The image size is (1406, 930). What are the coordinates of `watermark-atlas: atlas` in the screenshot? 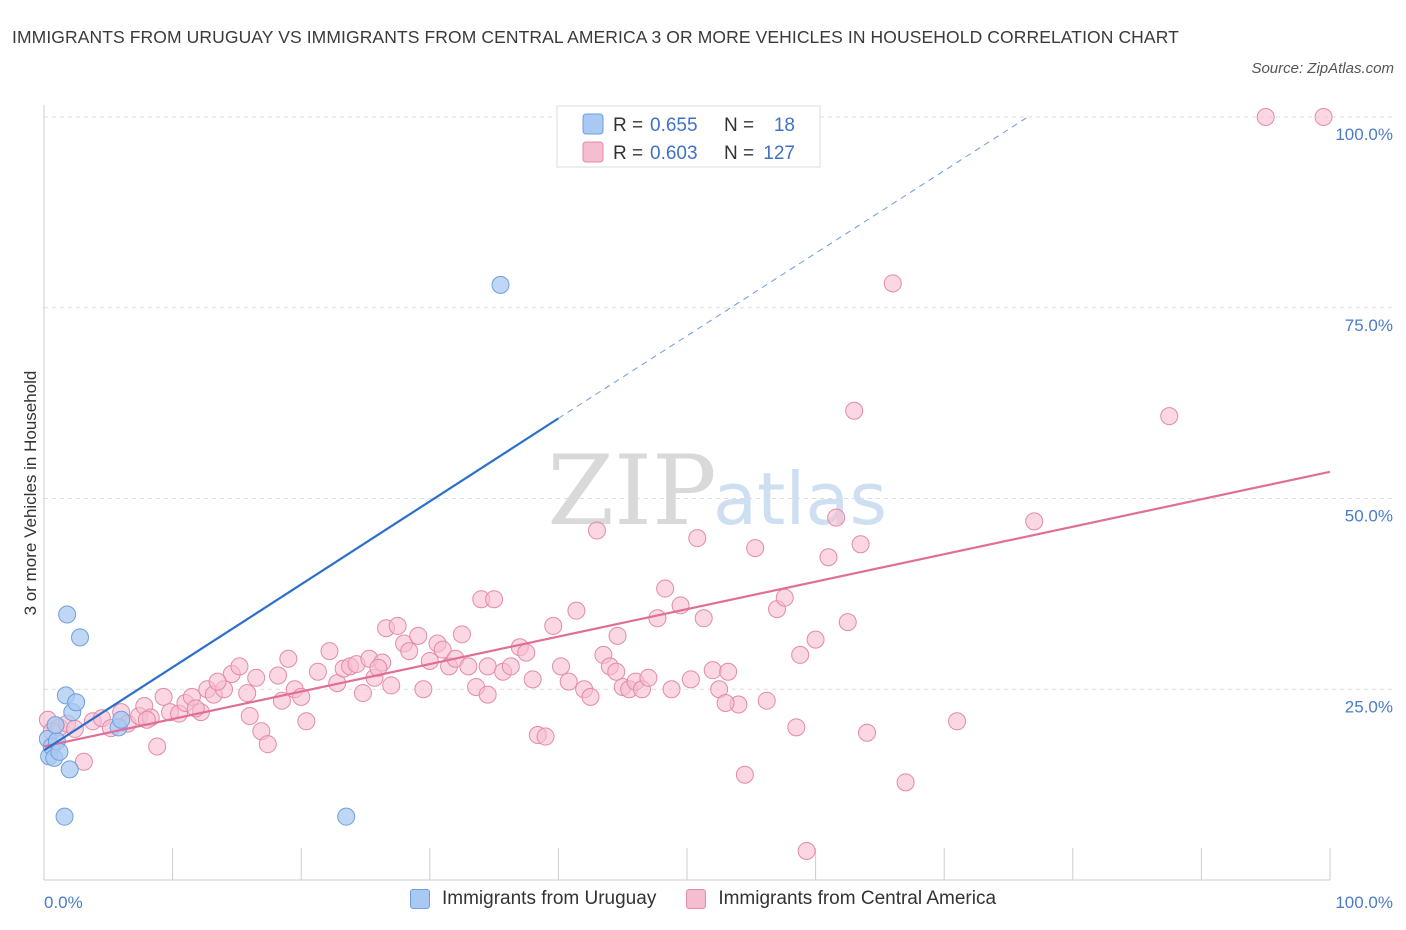 It's located at (800, 499).